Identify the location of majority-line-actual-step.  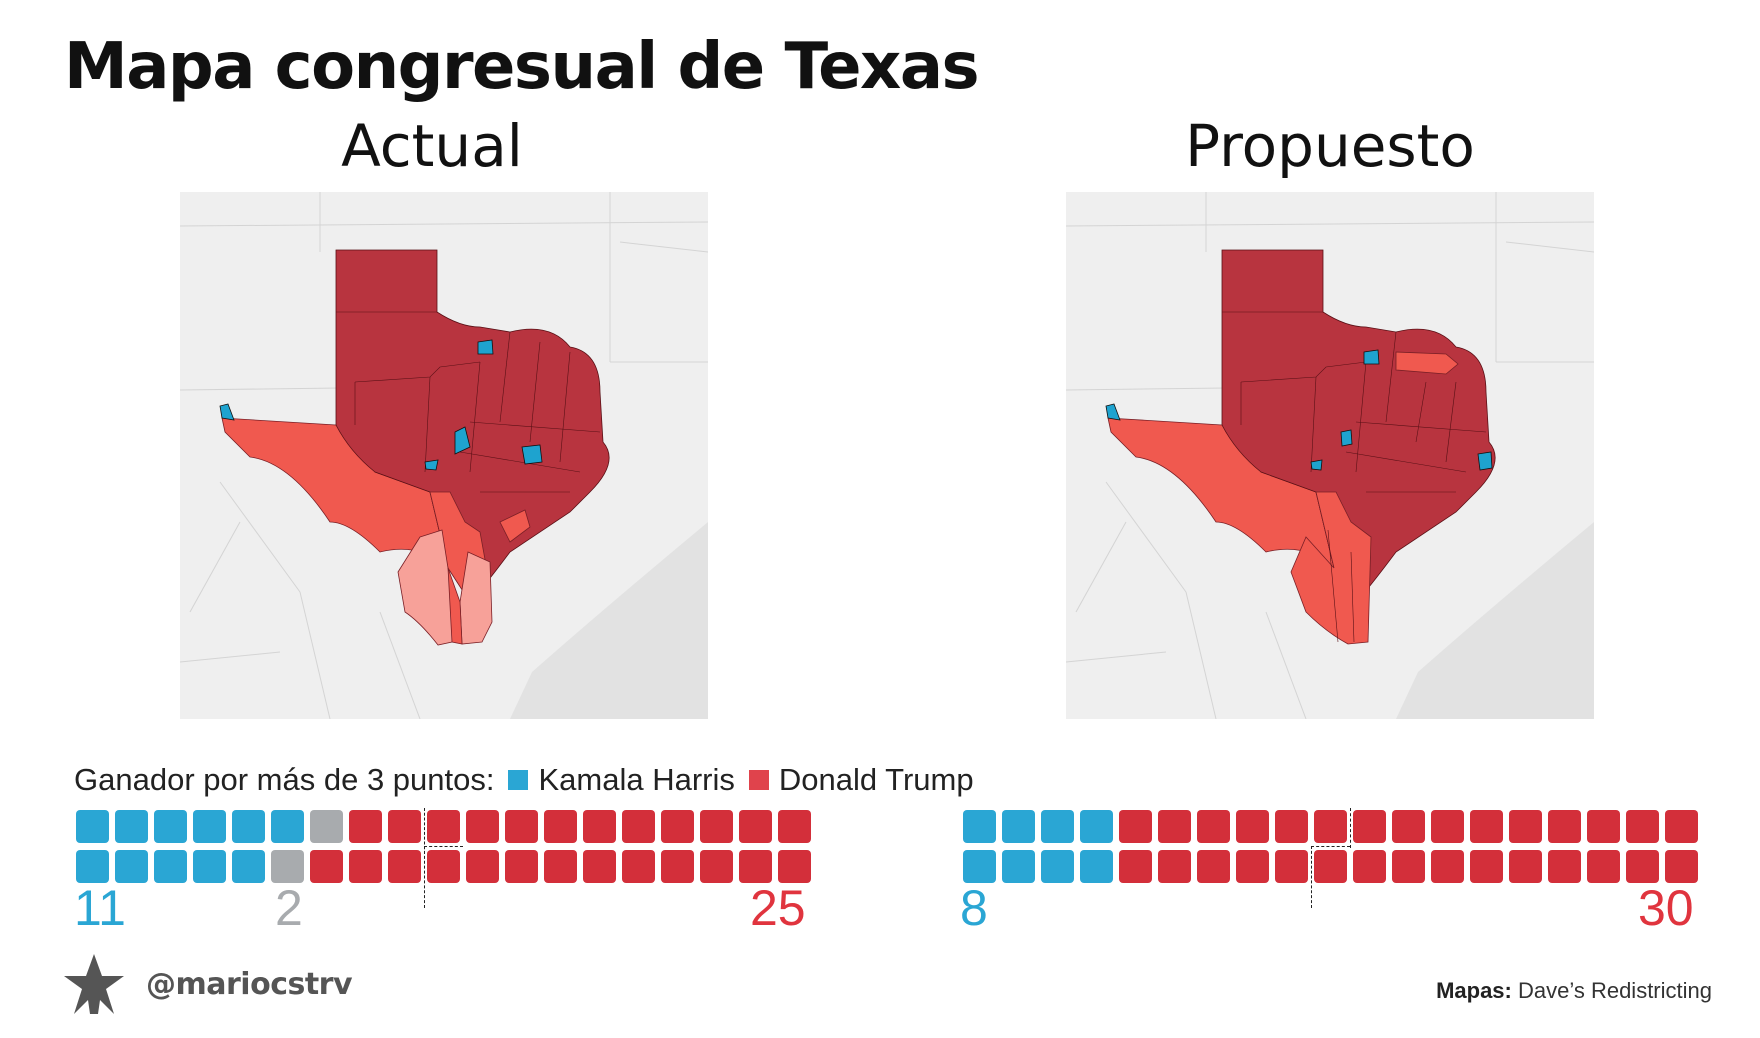
(443, 846).